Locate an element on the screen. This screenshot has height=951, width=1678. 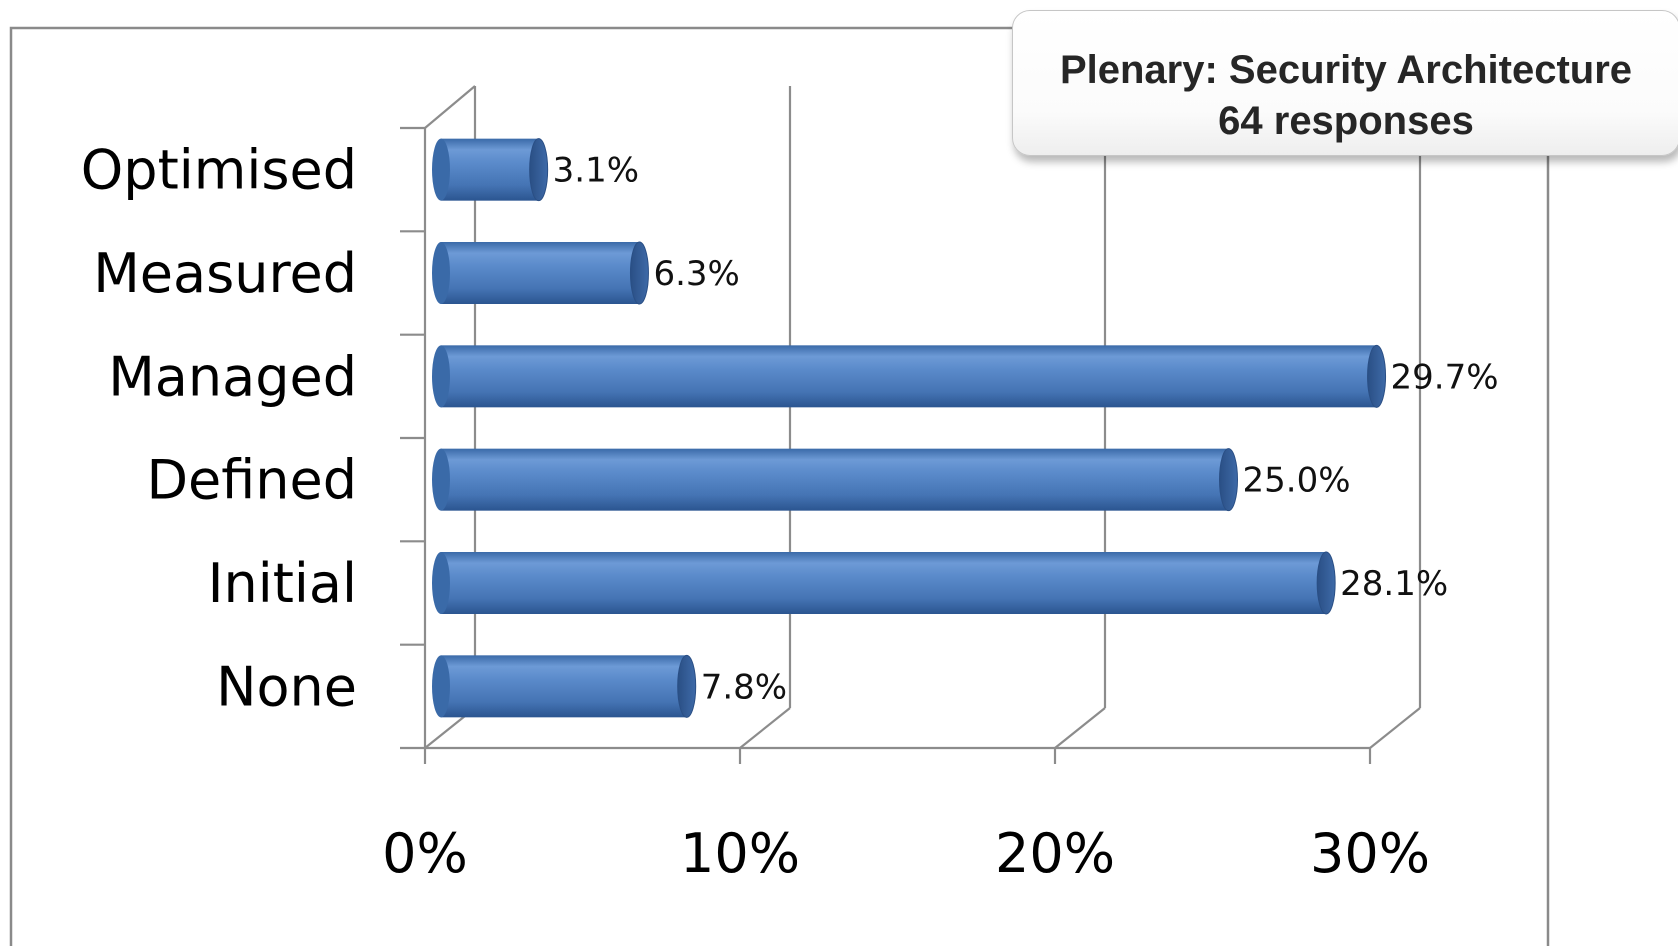
data-label: 28.1% is located at coordinates (1394, 584).